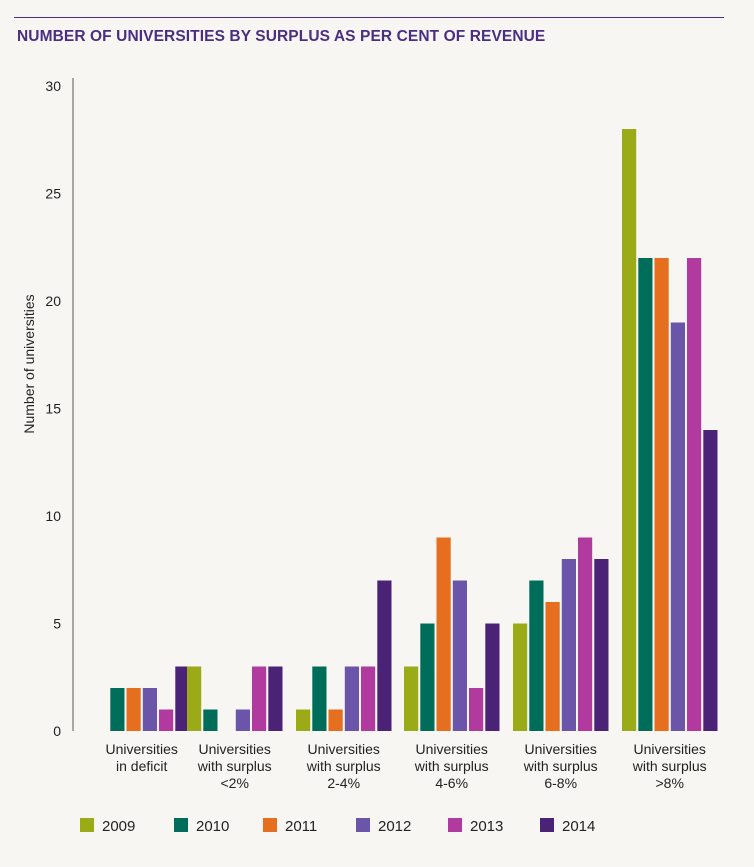  I want to click on category-label-line: <2%, so click(234, 783).